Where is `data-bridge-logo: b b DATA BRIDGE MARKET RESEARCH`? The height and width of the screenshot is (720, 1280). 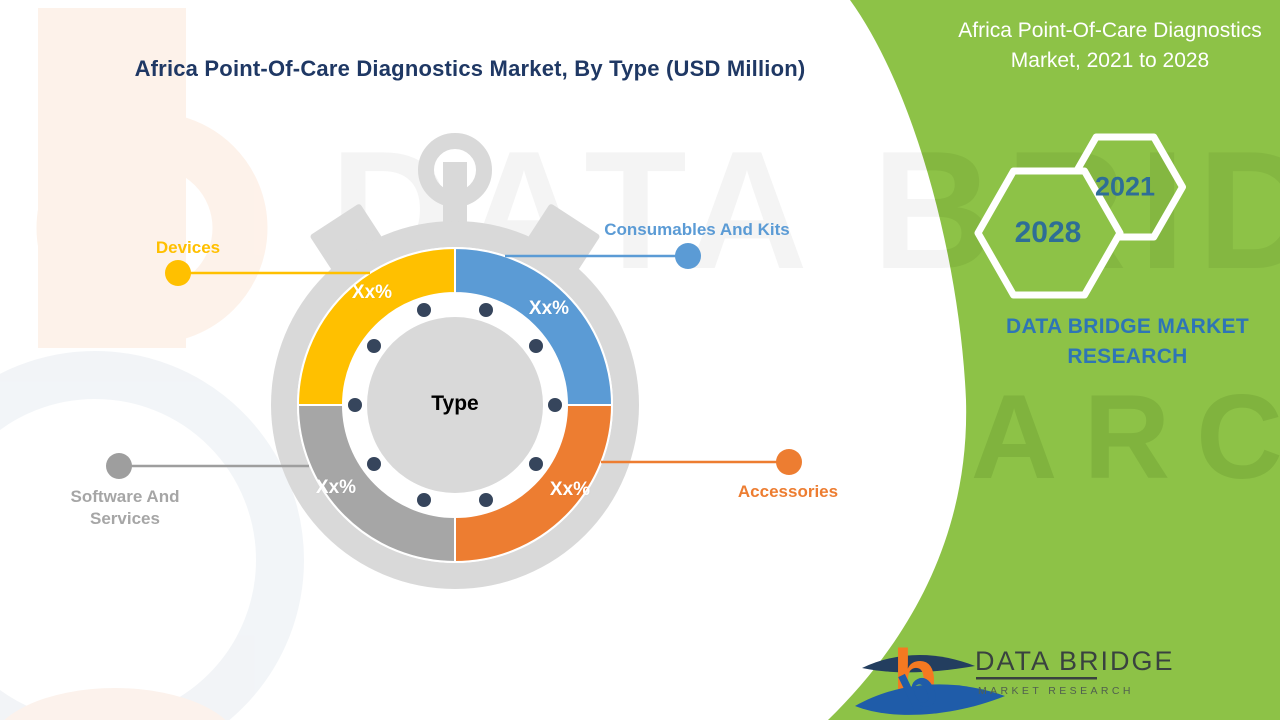 data-bridge-logo: b b DATA BRIDGE MARKET RESEARCH is located at coordinates (1015, 678).